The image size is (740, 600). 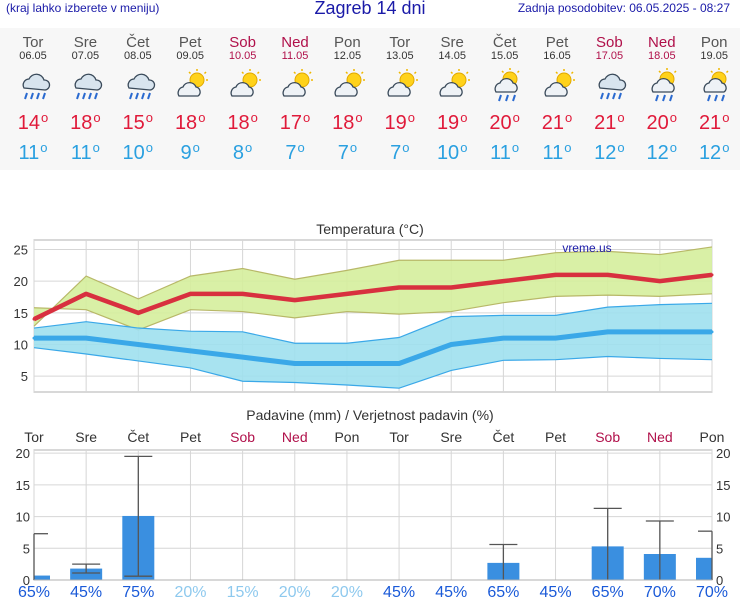 What do you see at coordinates (243, 592) in the screenshot?
I see `precip-probability-label: 15%` at bounding box center [243, 592].